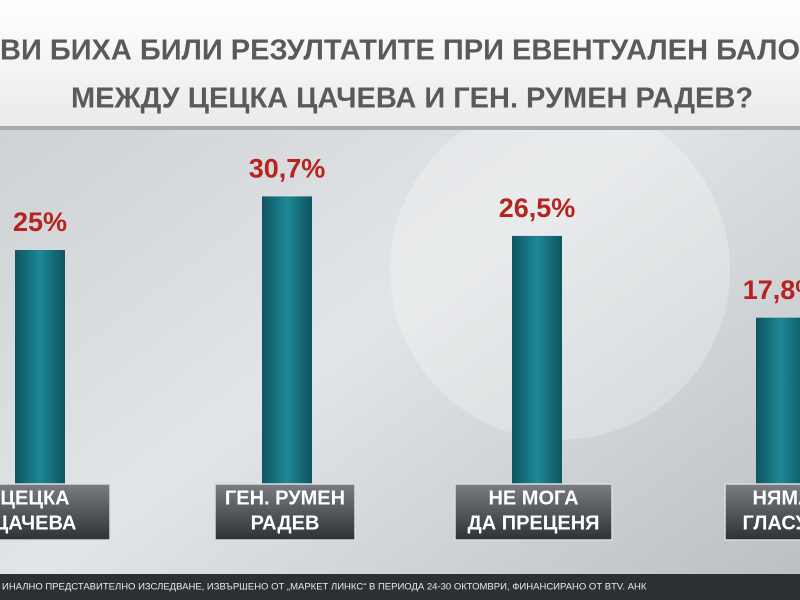  I want to click on banner-edge, so click(400, 128).